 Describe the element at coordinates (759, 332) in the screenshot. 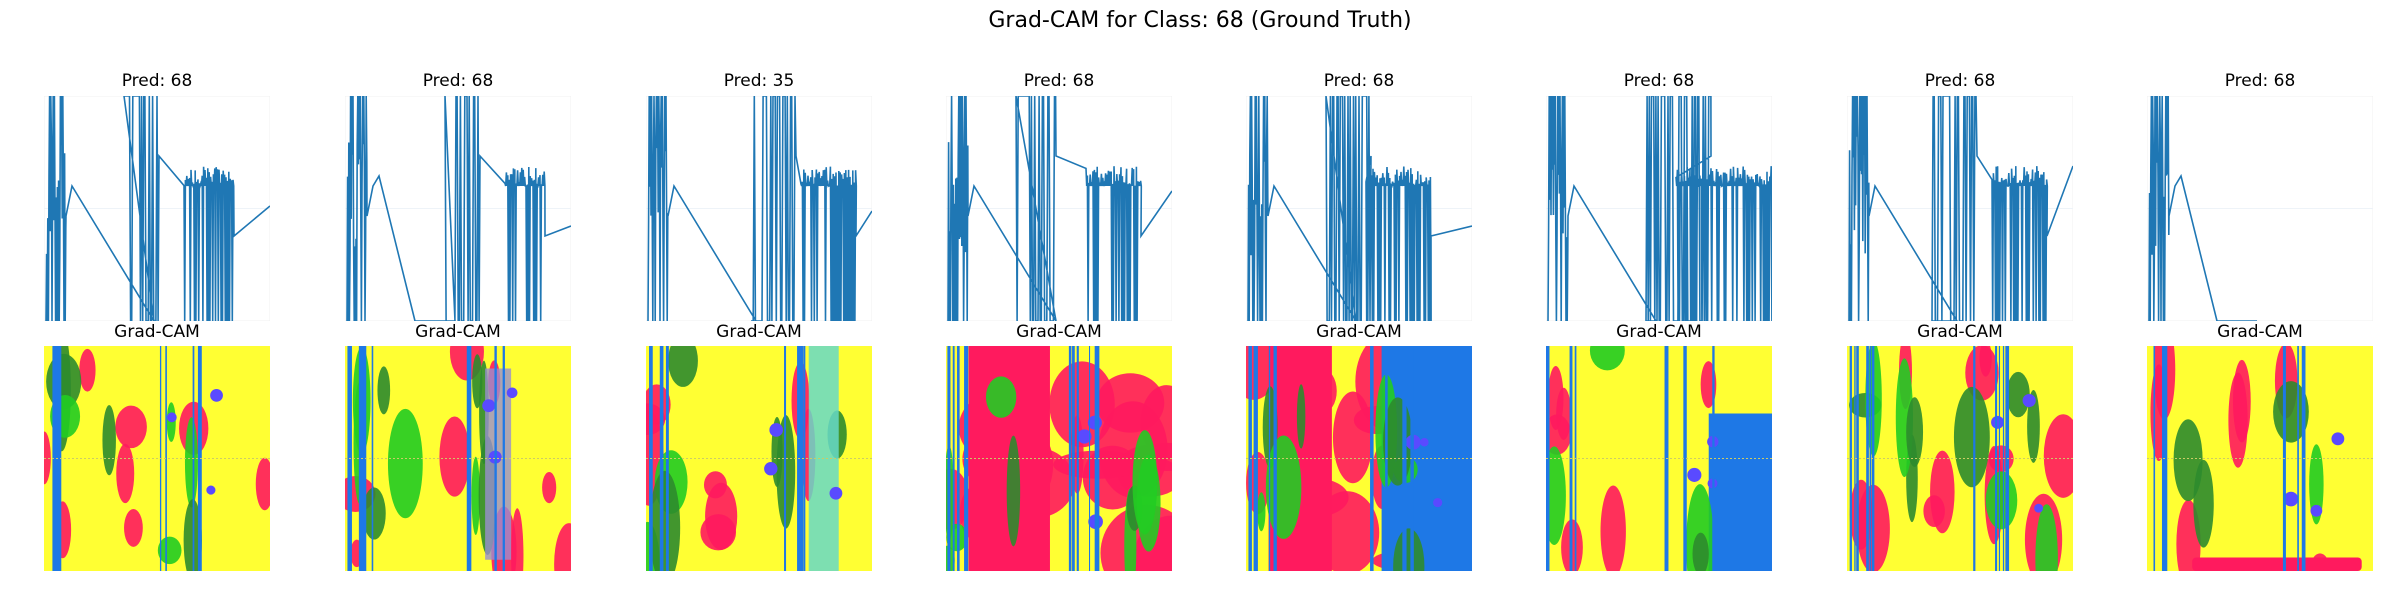

I see `gradcam-title-3: Grad-CAM` at that location.